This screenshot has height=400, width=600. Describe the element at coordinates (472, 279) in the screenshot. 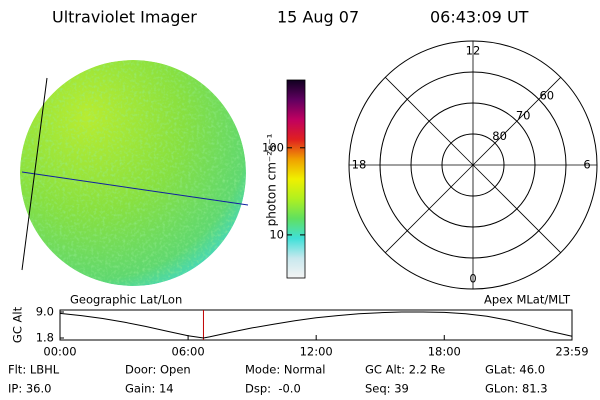

I see `polar-mlt-label: 0` at that location.